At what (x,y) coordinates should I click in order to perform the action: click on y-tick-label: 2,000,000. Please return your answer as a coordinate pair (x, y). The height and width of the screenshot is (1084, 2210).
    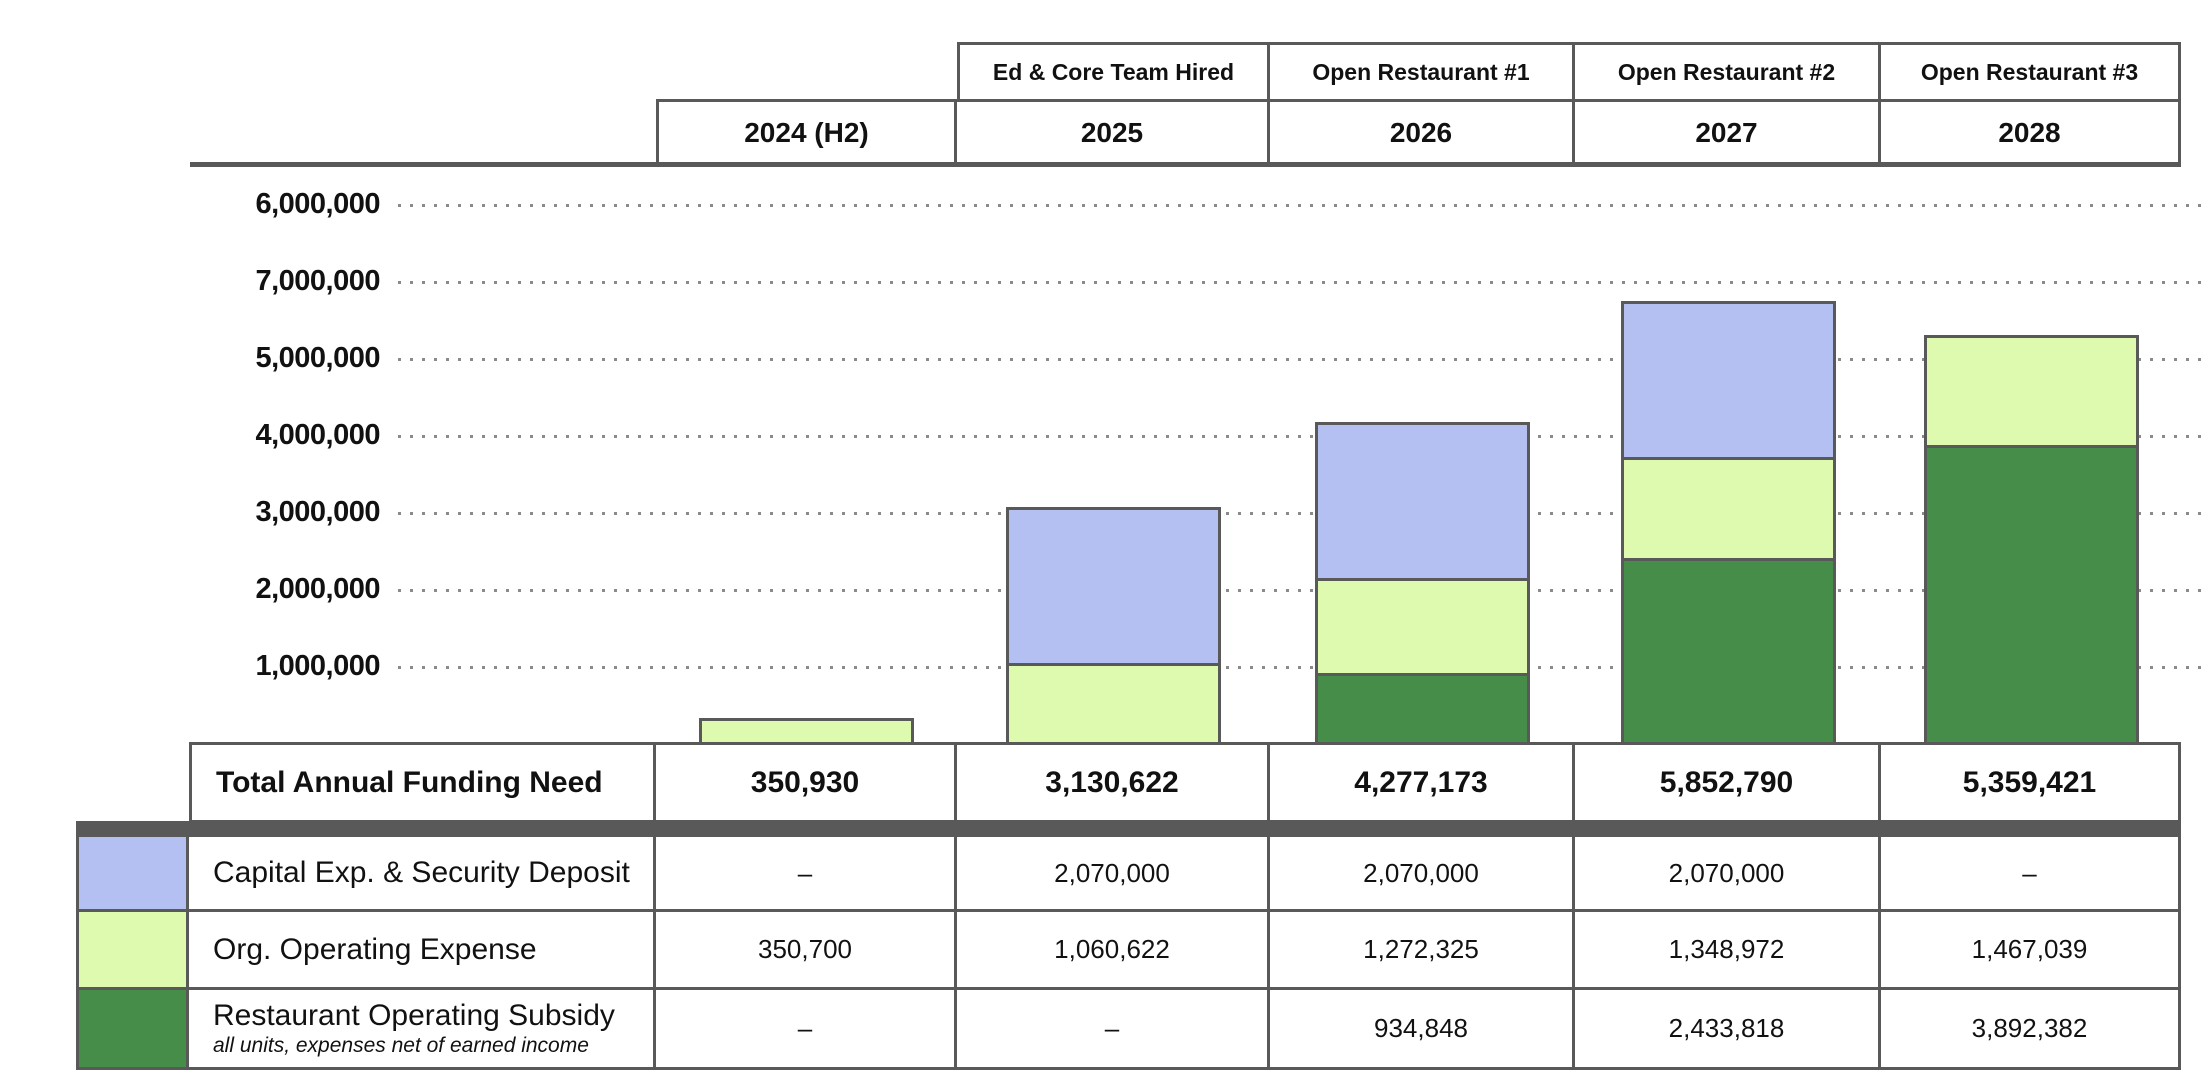
    Looking at the image, I should click on (317, 589).